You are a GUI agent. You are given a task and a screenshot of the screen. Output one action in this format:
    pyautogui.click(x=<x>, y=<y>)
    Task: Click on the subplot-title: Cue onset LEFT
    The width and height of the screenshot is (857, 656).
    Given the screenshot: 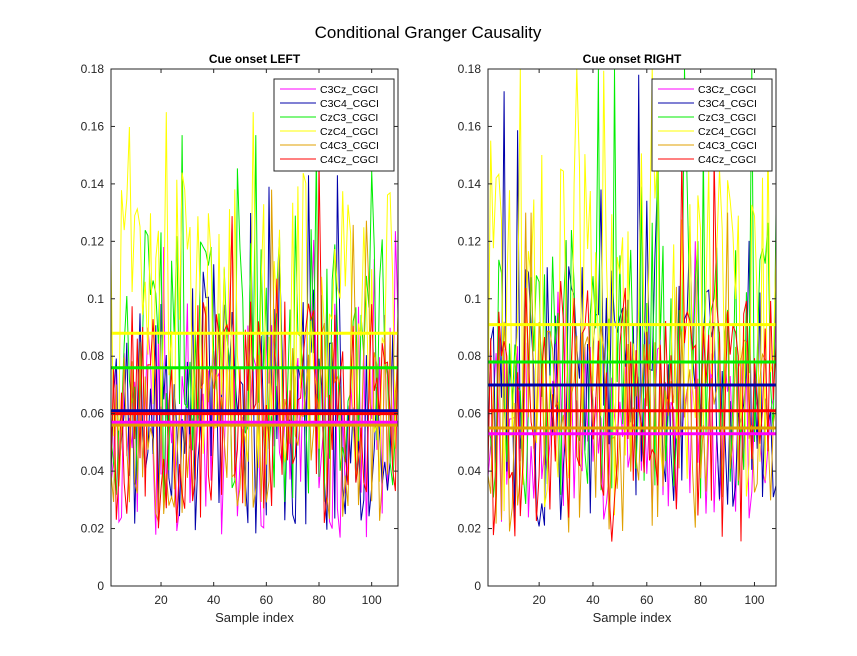 What is the action you would take?
    pyautogui.click(x=255, y=59)
    